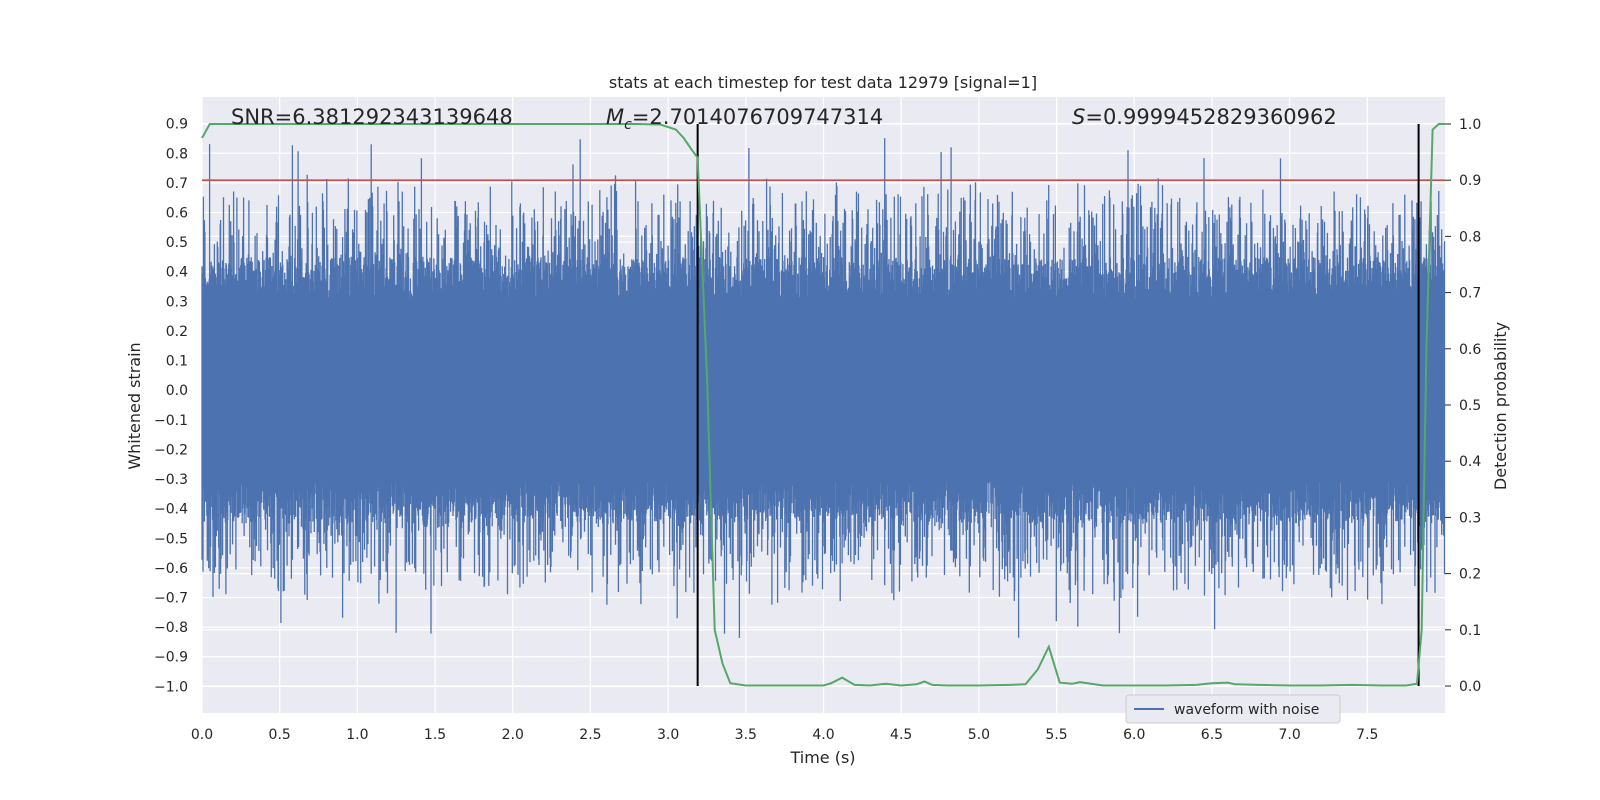  I want to click on x-tick-label: 3.5, so click(746, 735).